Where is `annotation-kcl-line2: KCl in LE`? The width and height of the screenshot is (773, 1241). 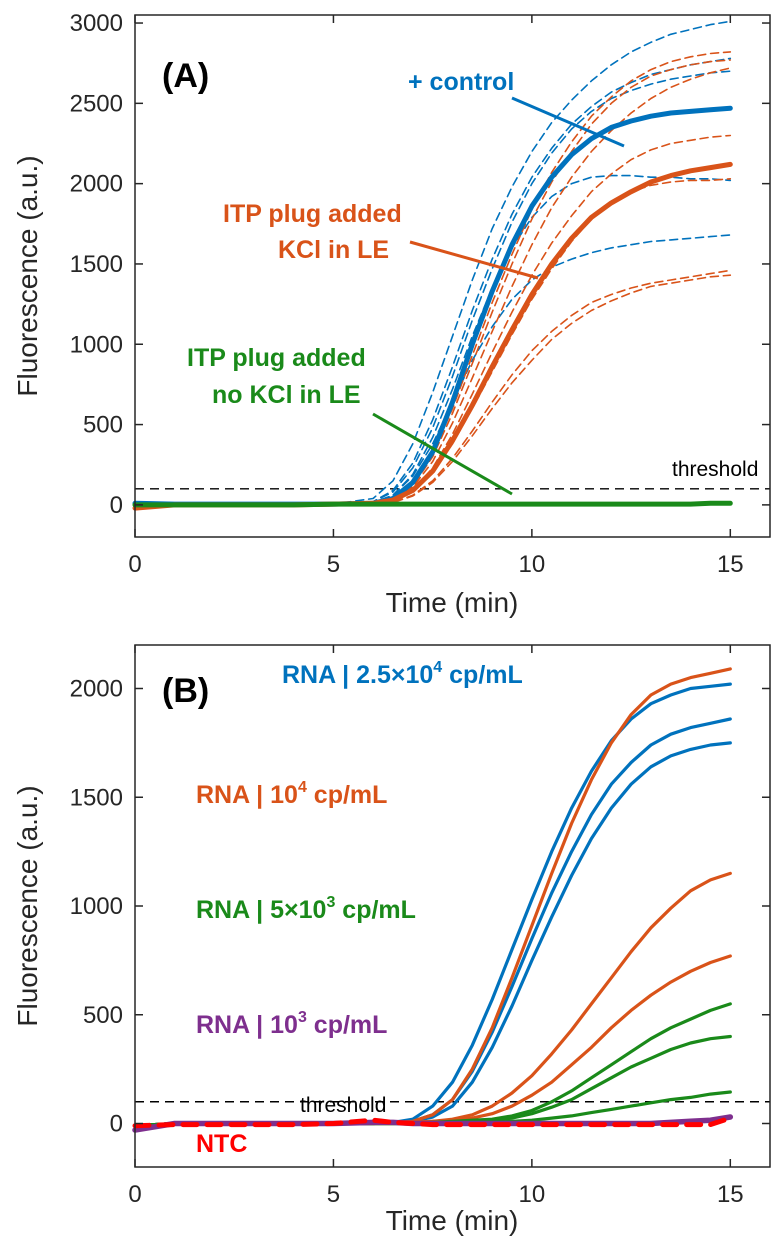
annotation-kcl-line2: KCl in LE is located at coordinates (333, 250).